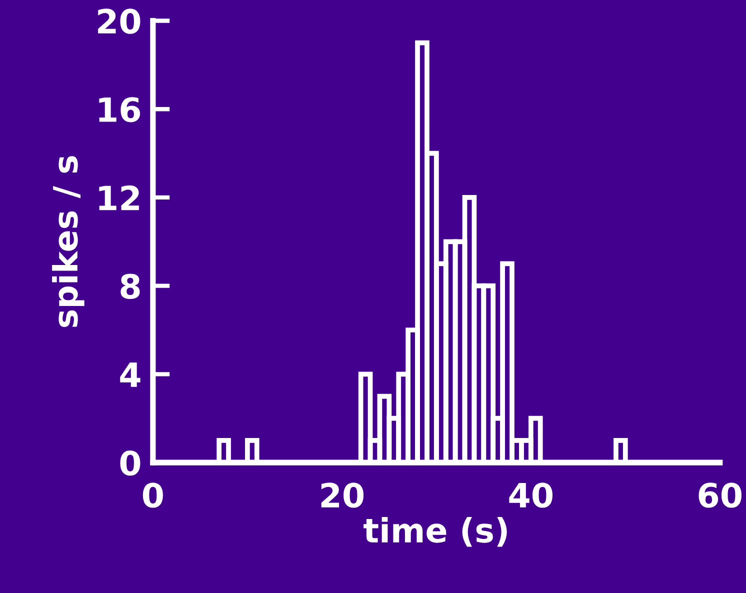 Image resolution: width=746 pixels, height=593 pixels. Describe the element at coordinates (68, 241) in the screenshot. I see `y-axis-title: spikes / s` at that location.